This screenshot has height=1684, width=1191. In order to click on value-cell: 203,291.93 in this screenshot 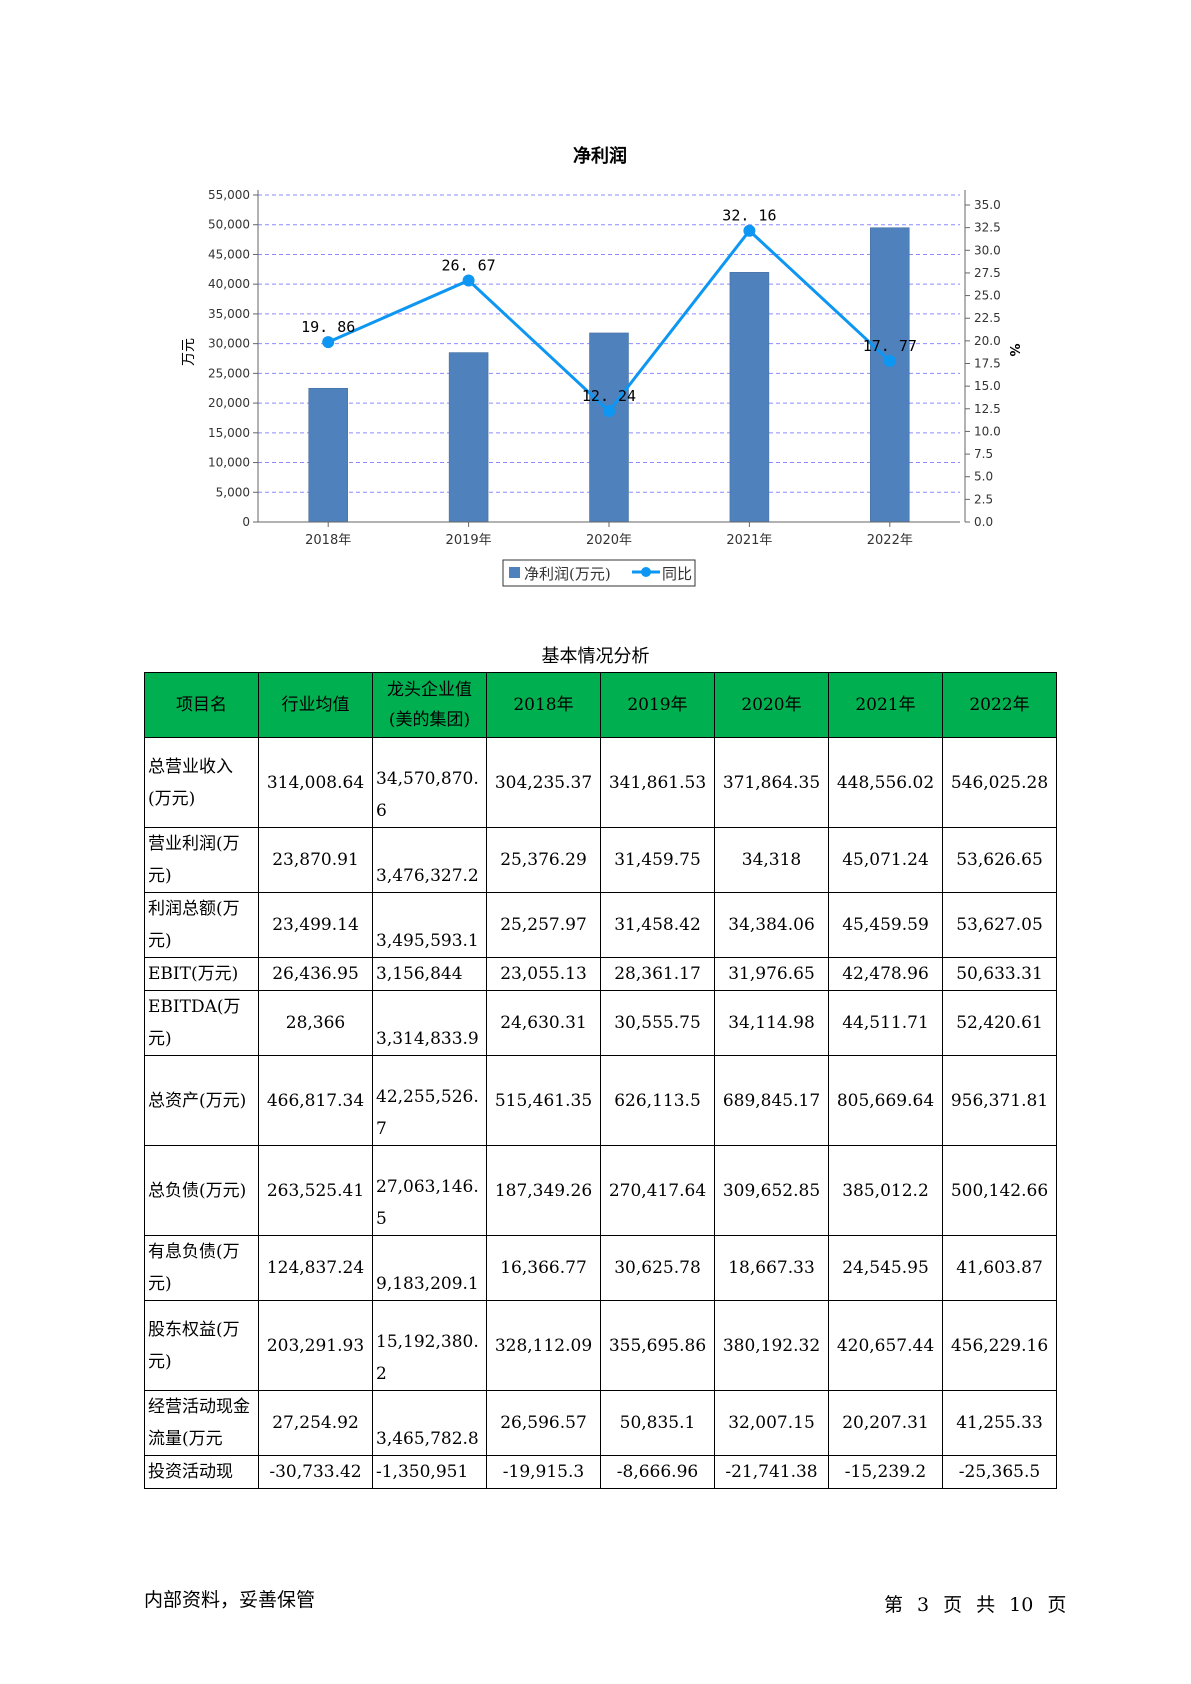, I will do `click(315, 1345)`.